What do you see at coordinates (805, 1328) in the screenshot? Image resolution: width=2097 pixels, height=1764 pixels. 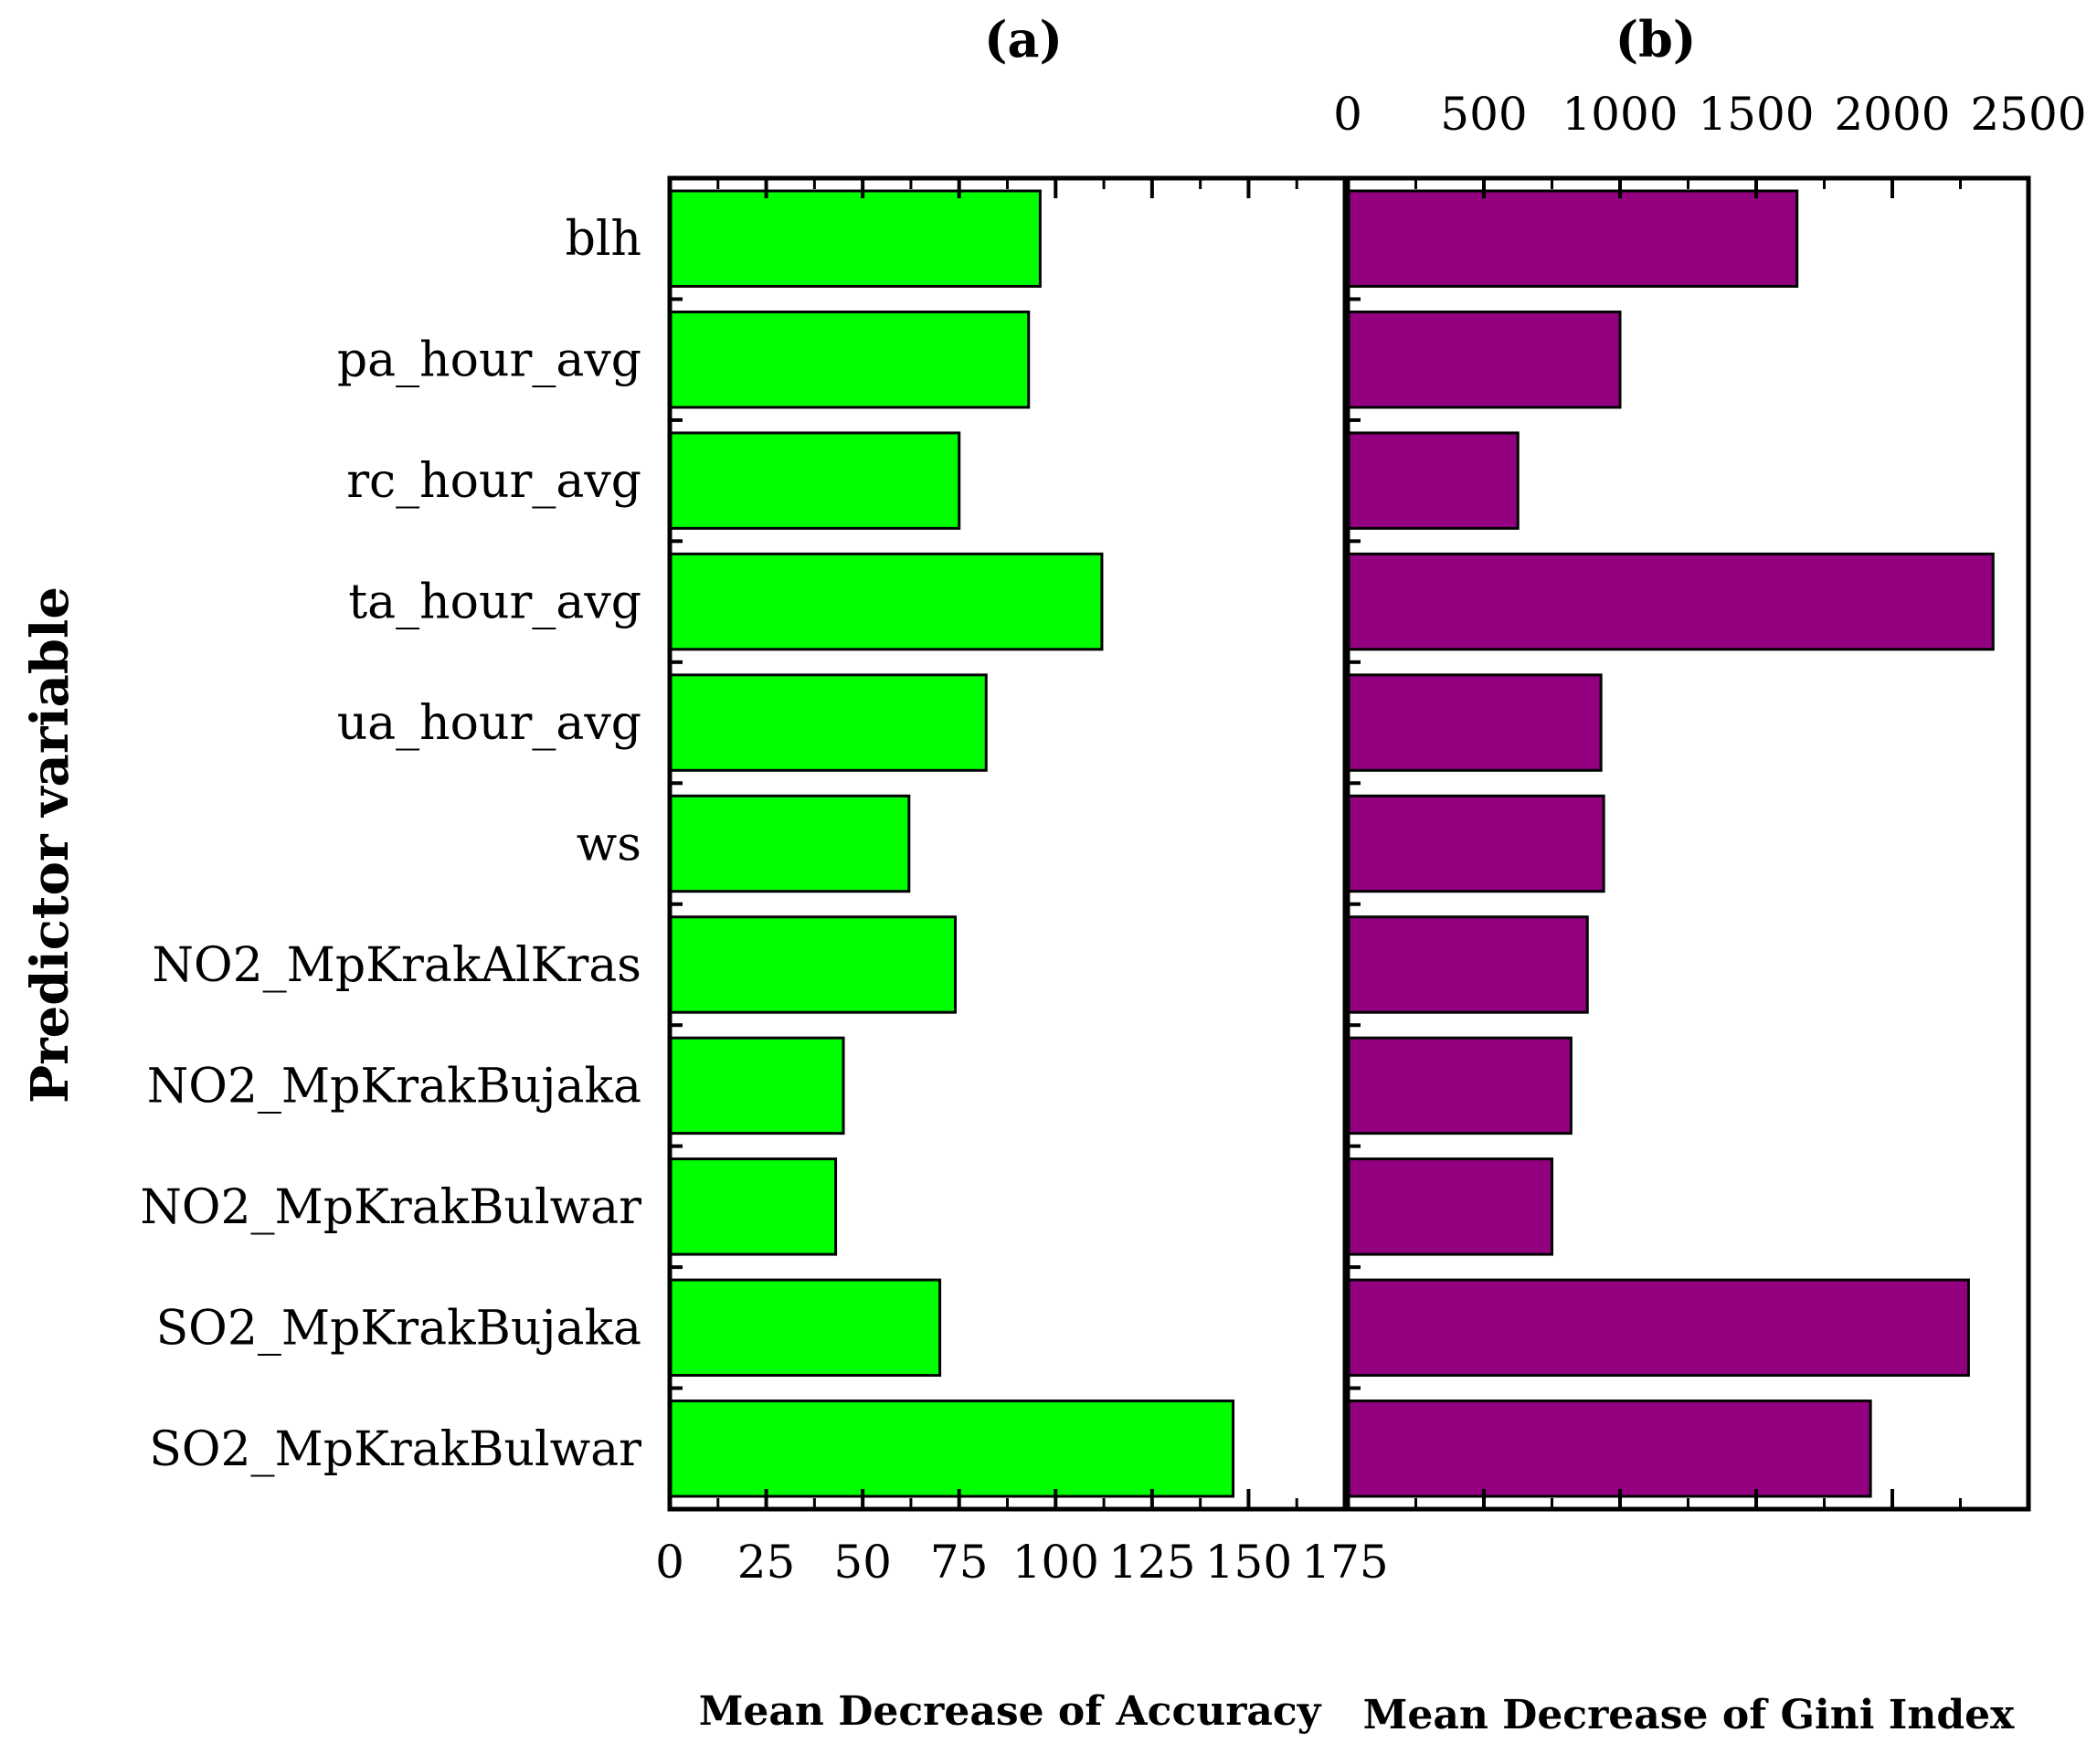 I see `bar-a-so2-mpkrakbujaka` at bounding box center [805, 1328].